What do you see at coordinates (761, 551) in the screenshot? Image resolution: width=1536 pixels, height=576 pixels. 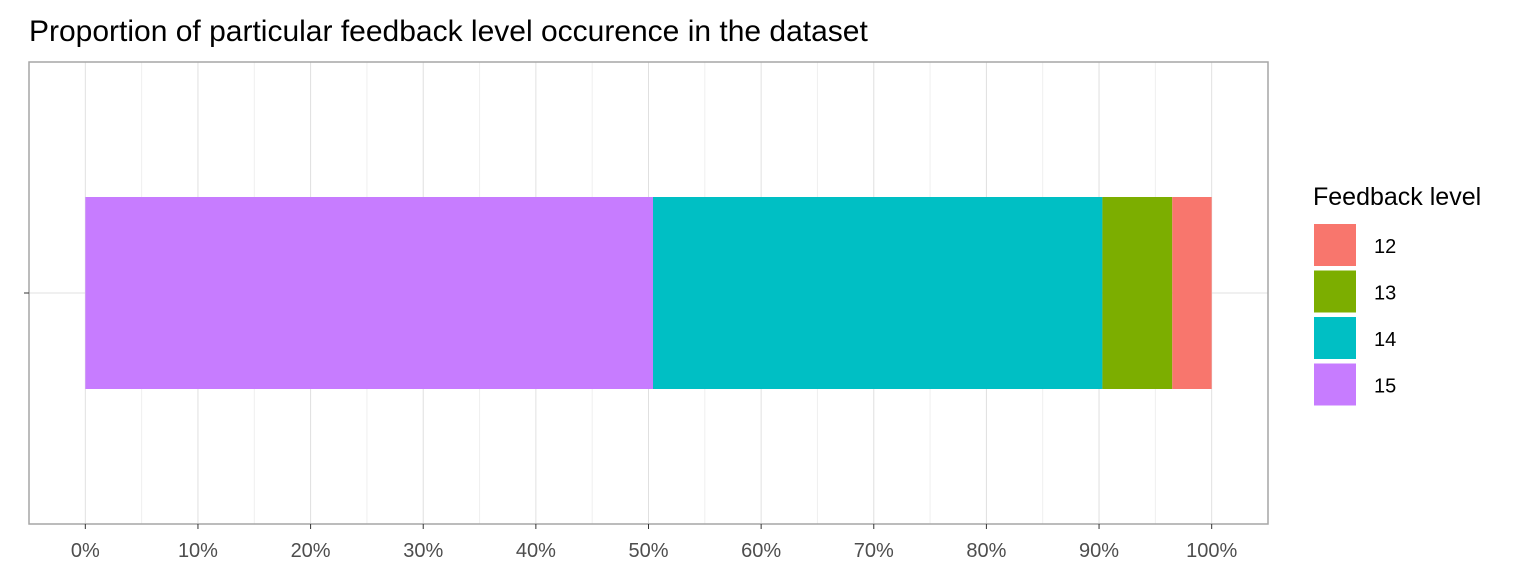 I see `x-tick-label: 60%` at bounding box center [761, 551].